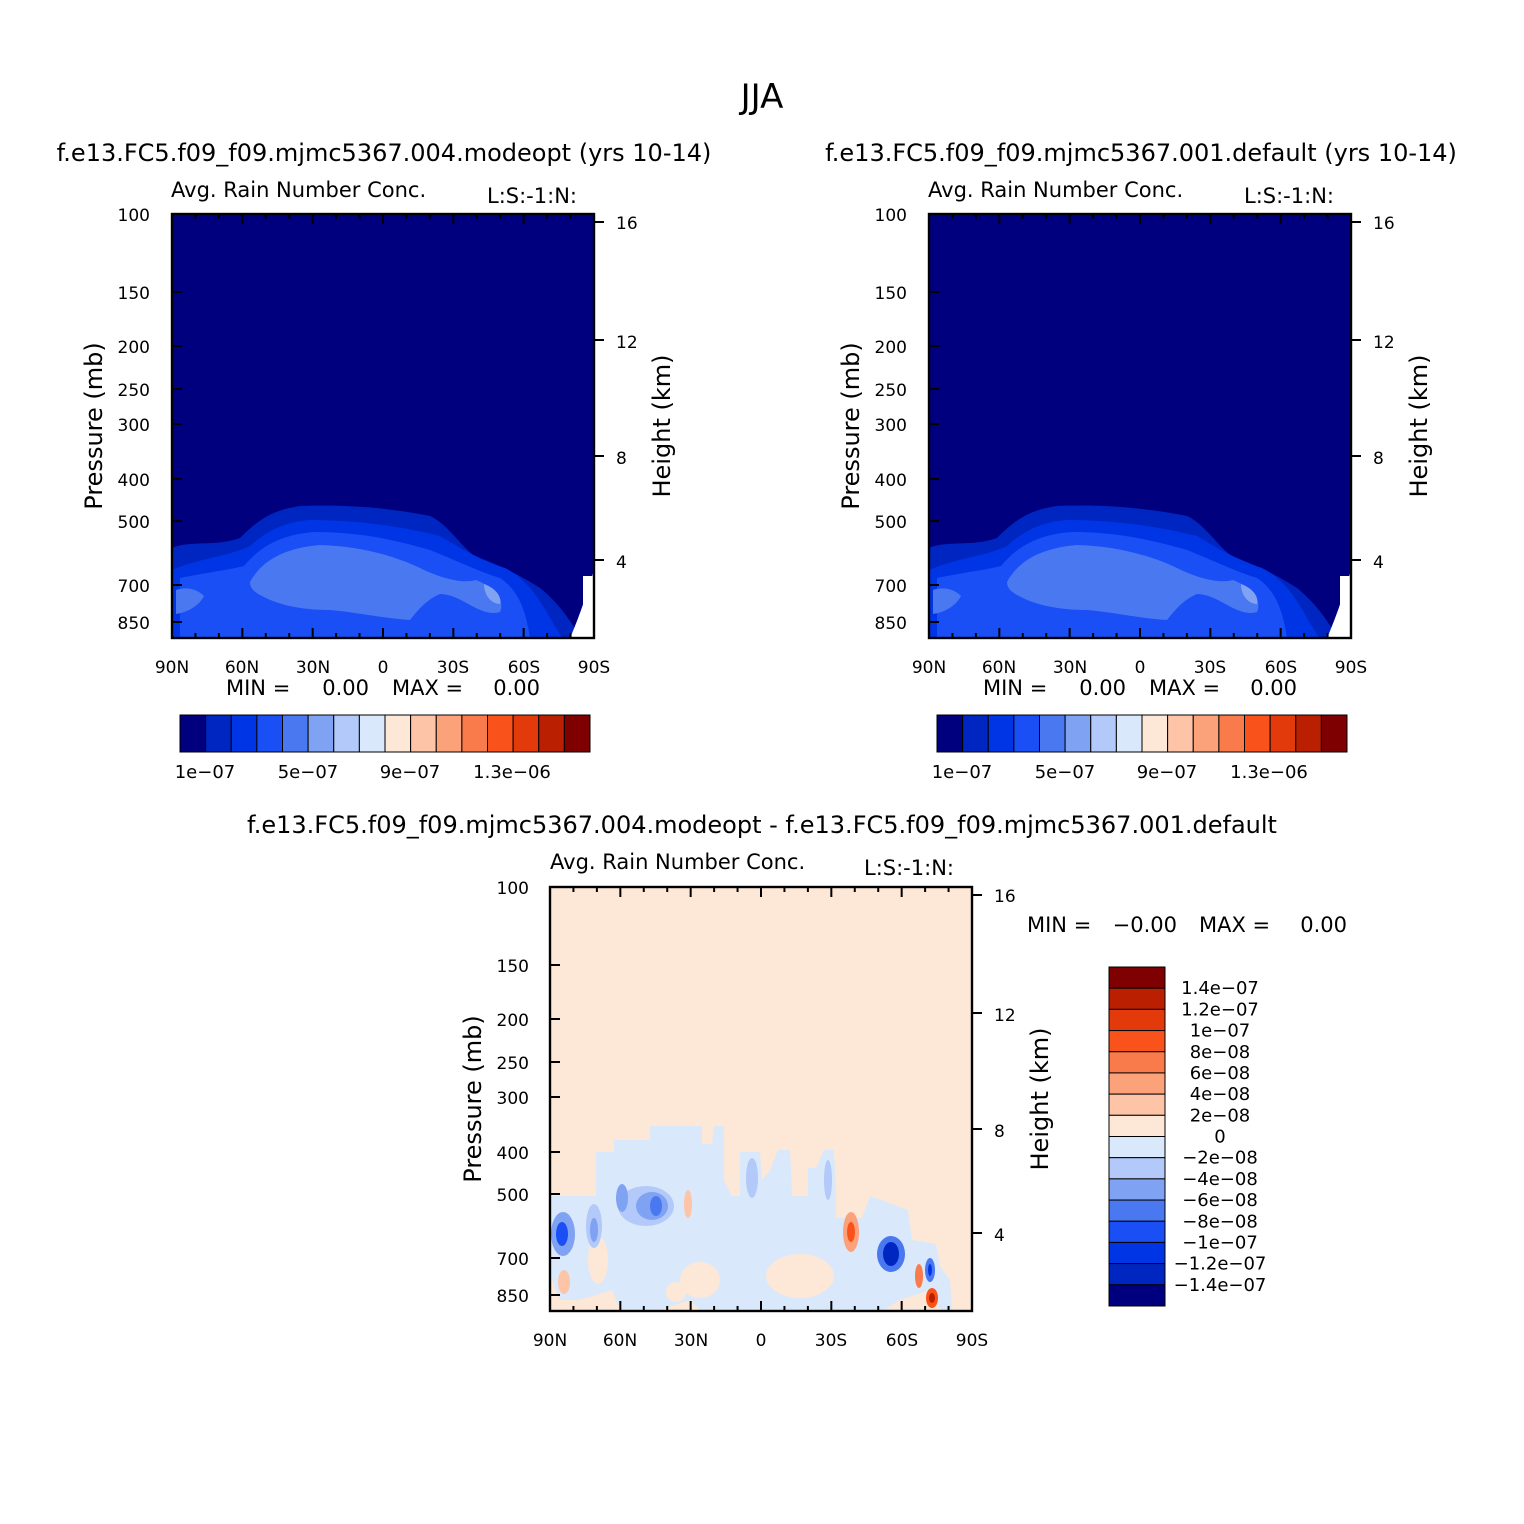  I want to click on colorbar-label: 2e−08, so click(1220, 1115).